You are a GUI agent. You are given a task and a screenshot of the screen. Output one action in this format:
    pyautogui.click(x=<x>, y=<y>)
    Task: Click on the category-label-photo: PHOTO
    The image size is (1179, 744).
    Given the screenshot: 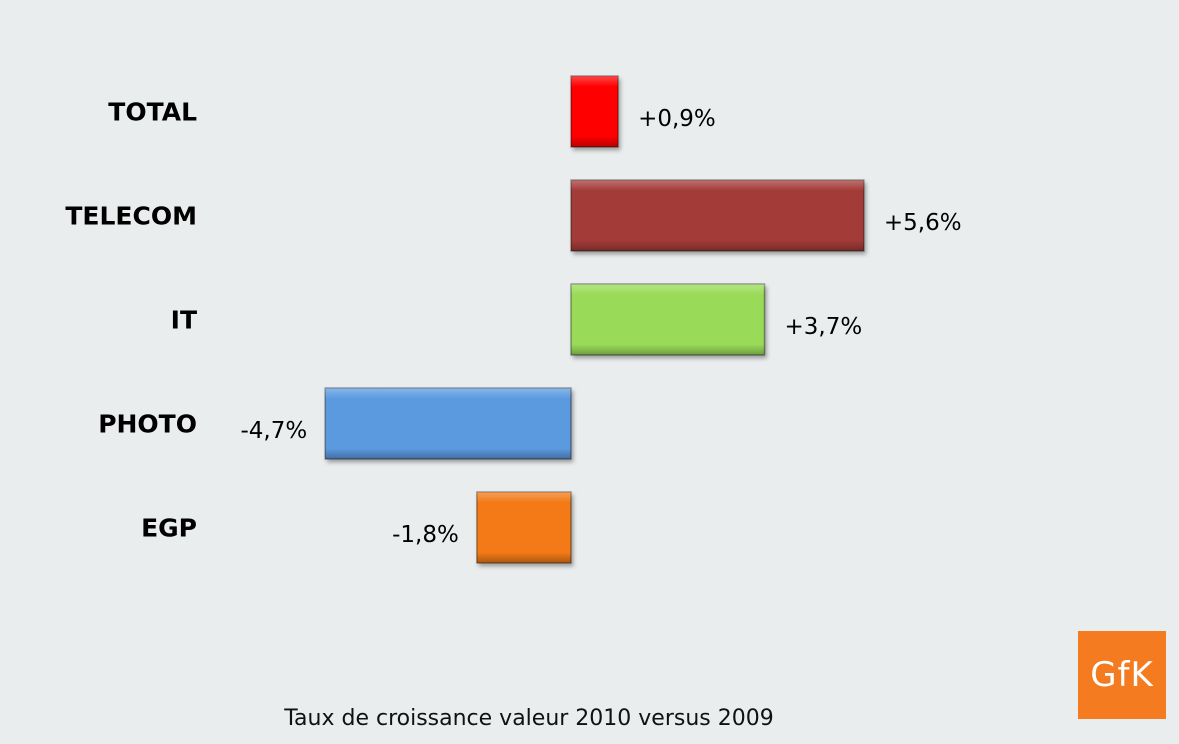 What is the action you would take?
    pyautogui.click(x=147, y=424)
    